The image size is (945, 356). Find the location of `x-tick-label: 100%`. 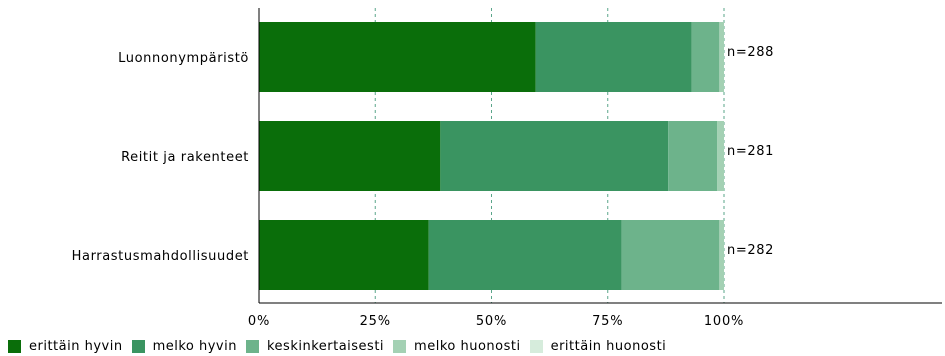

x-tick-label: 100% is located at coordinates (724, 321).